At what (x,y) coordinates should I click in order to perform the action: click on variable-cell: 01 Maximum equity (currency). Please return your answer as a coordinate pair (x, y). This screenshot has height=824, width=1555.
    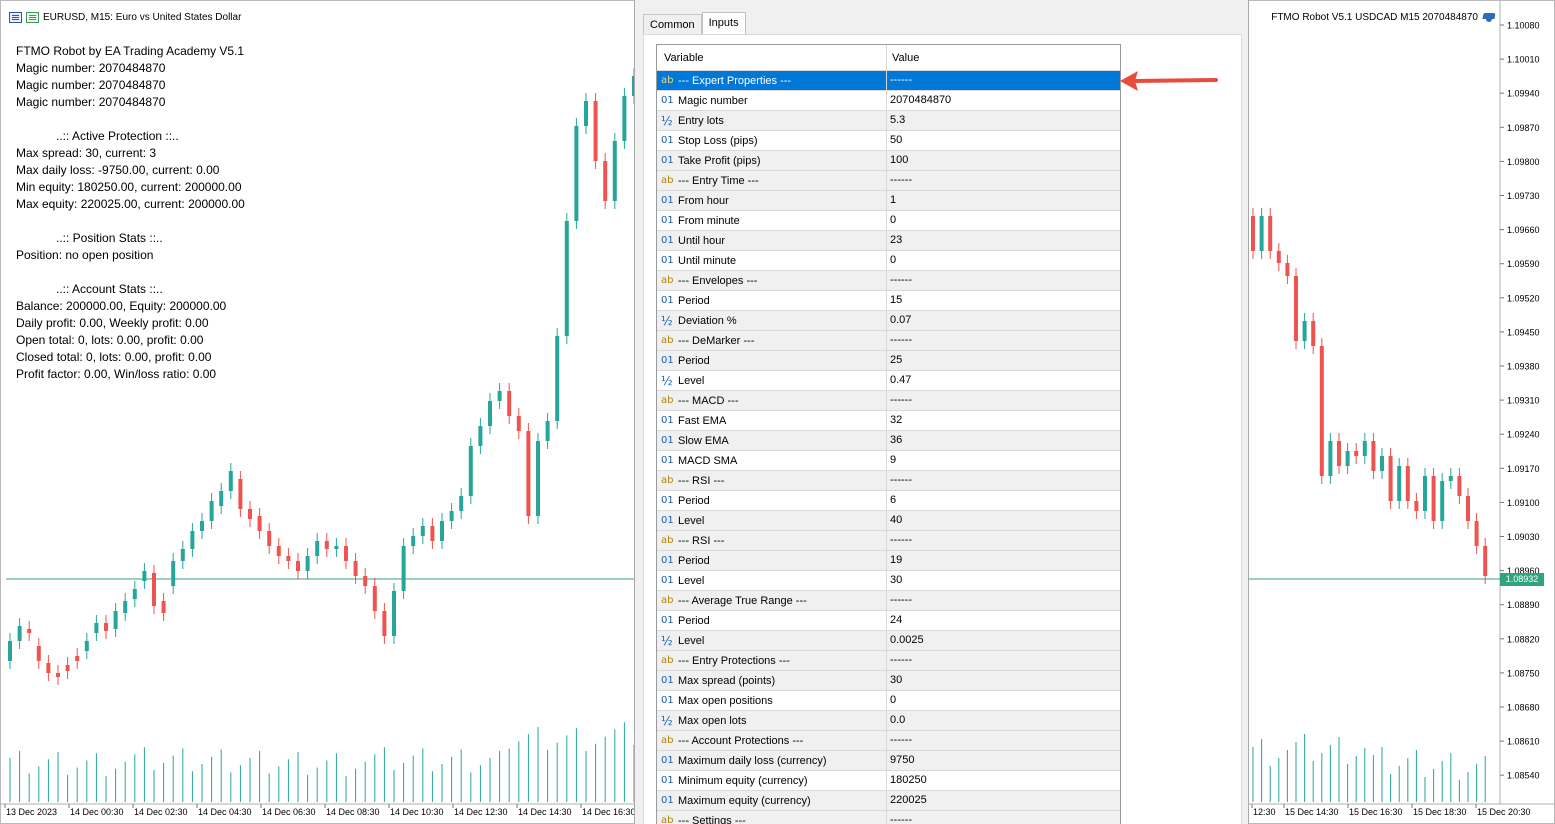
    Looking at the image, I should click on (772, 800).